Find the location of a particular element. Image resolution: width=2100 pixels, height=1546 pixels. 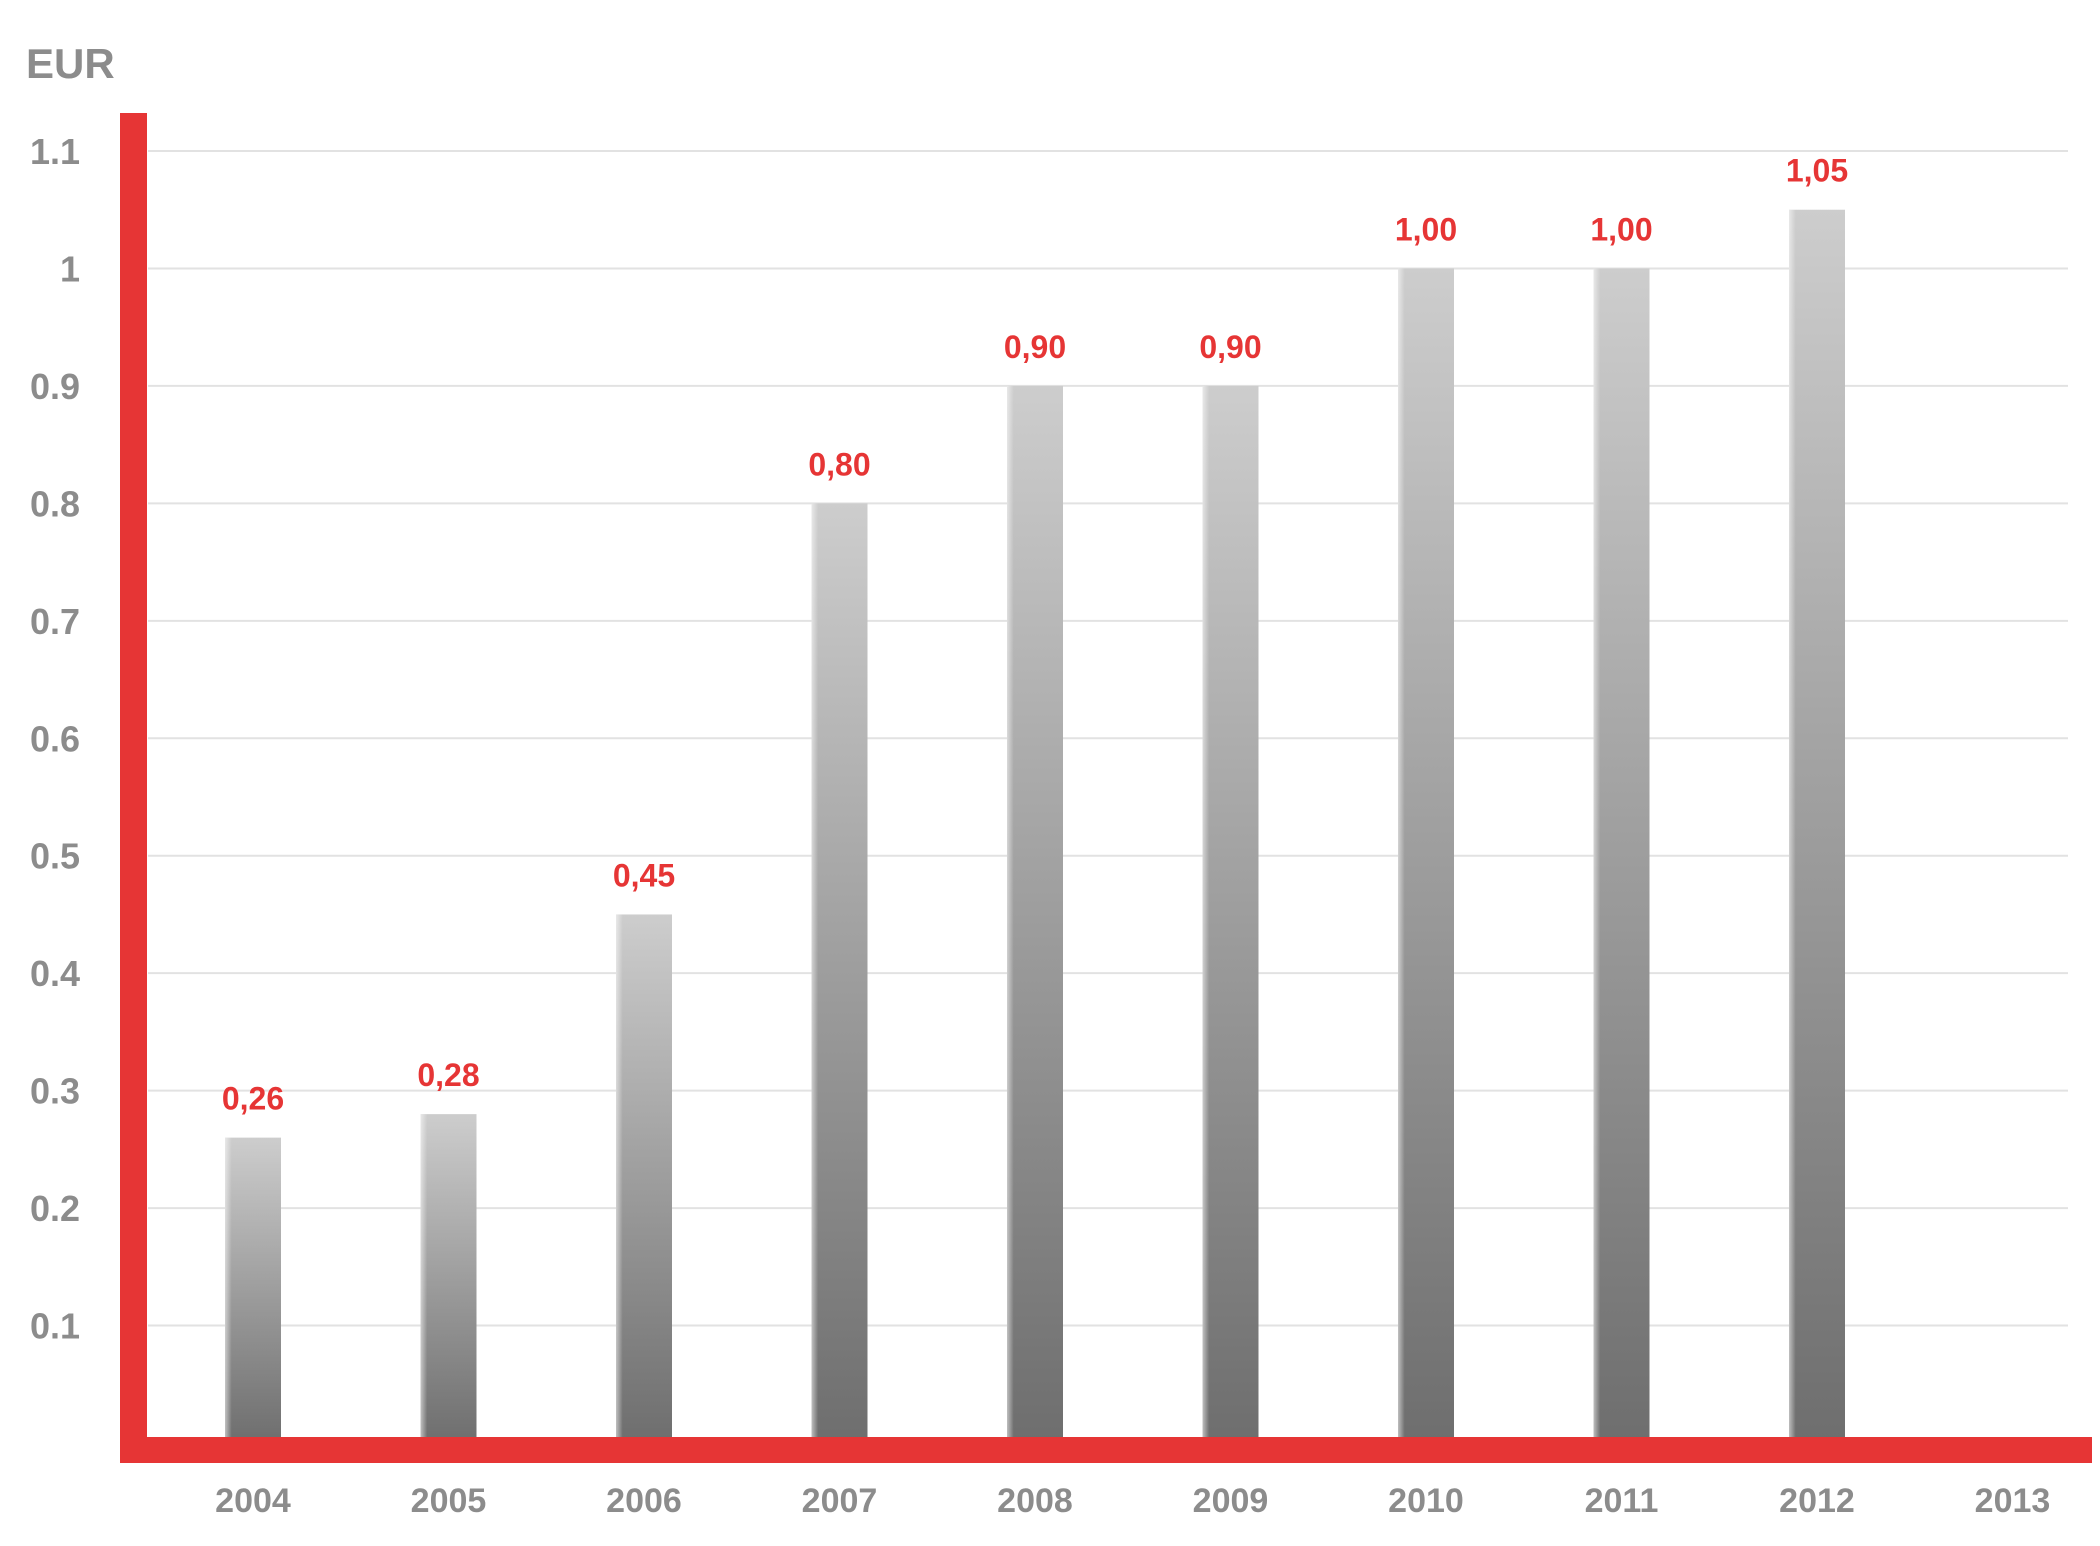

data-label: 0,28 is located at coordinates (448, 1075).